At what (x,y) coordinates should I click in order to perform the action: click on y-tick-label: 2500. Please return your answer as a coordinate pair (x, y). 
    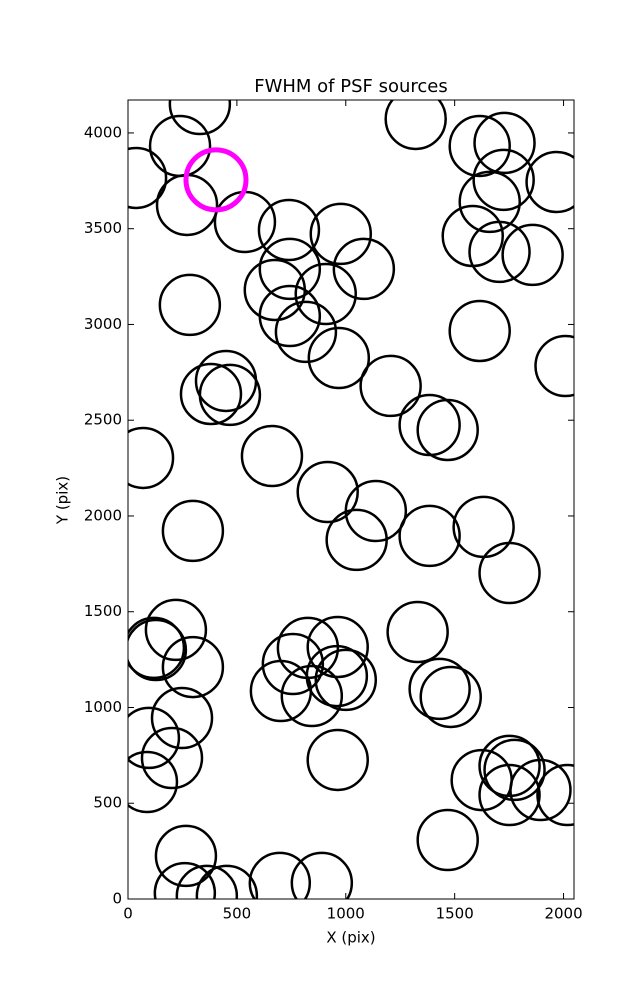
    Looking at the image, I should click on (103, 420).